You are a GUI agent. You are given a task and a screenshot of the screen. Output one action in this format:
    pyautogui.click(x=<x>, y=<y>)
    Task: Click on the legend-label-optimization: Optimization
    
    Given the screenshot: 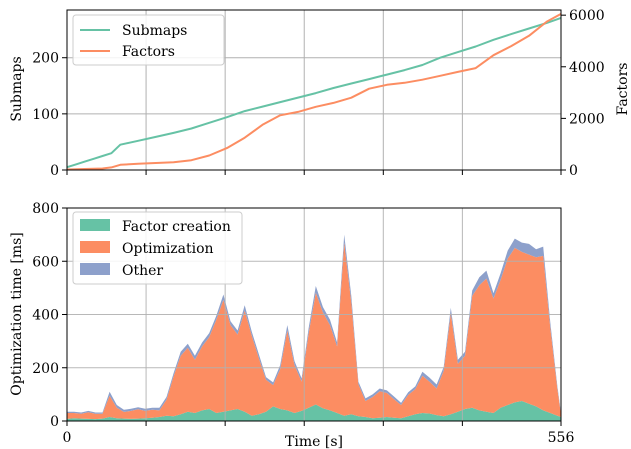 What is the action you would take?
    pyautogui.click(x=168, y=249)
    